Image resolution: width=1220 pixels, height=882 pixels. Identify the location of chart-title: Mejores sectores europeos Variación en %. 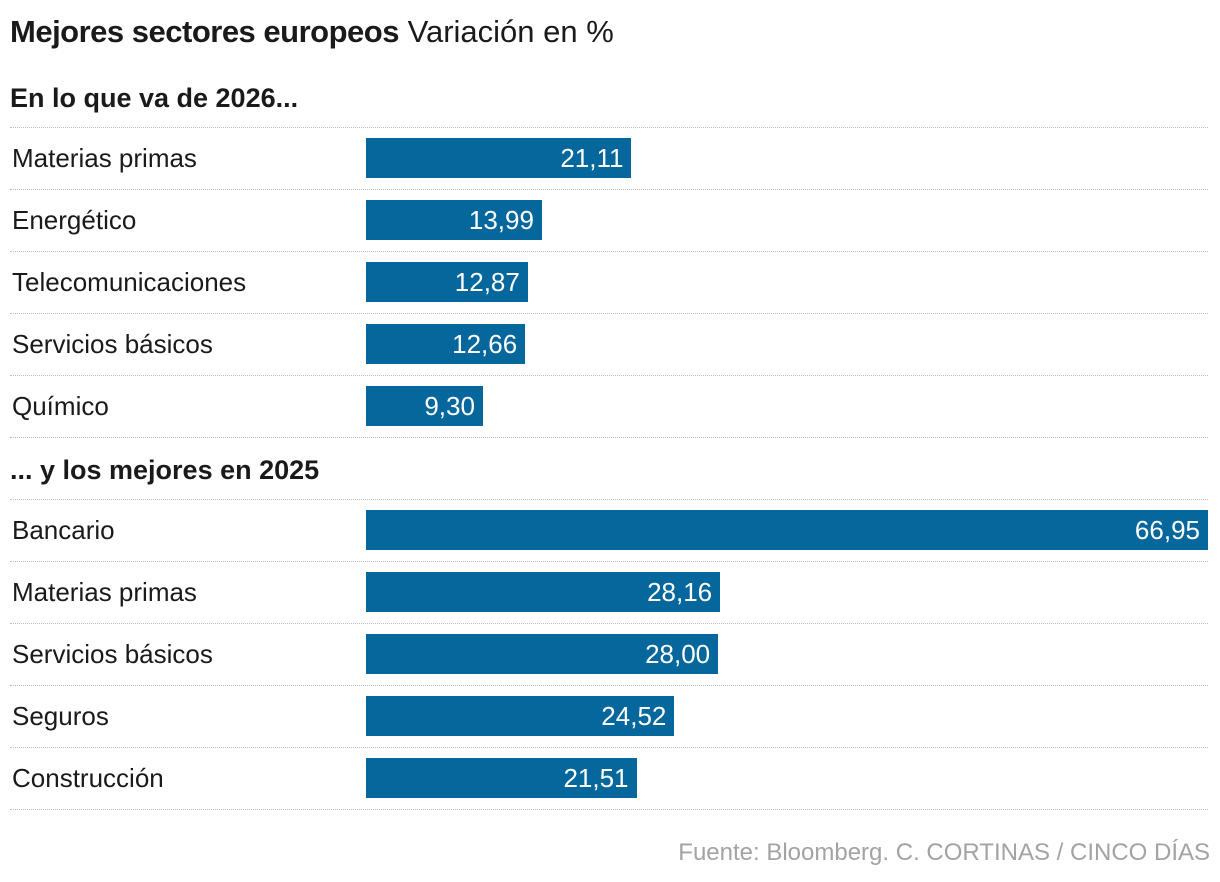
(312, 32).